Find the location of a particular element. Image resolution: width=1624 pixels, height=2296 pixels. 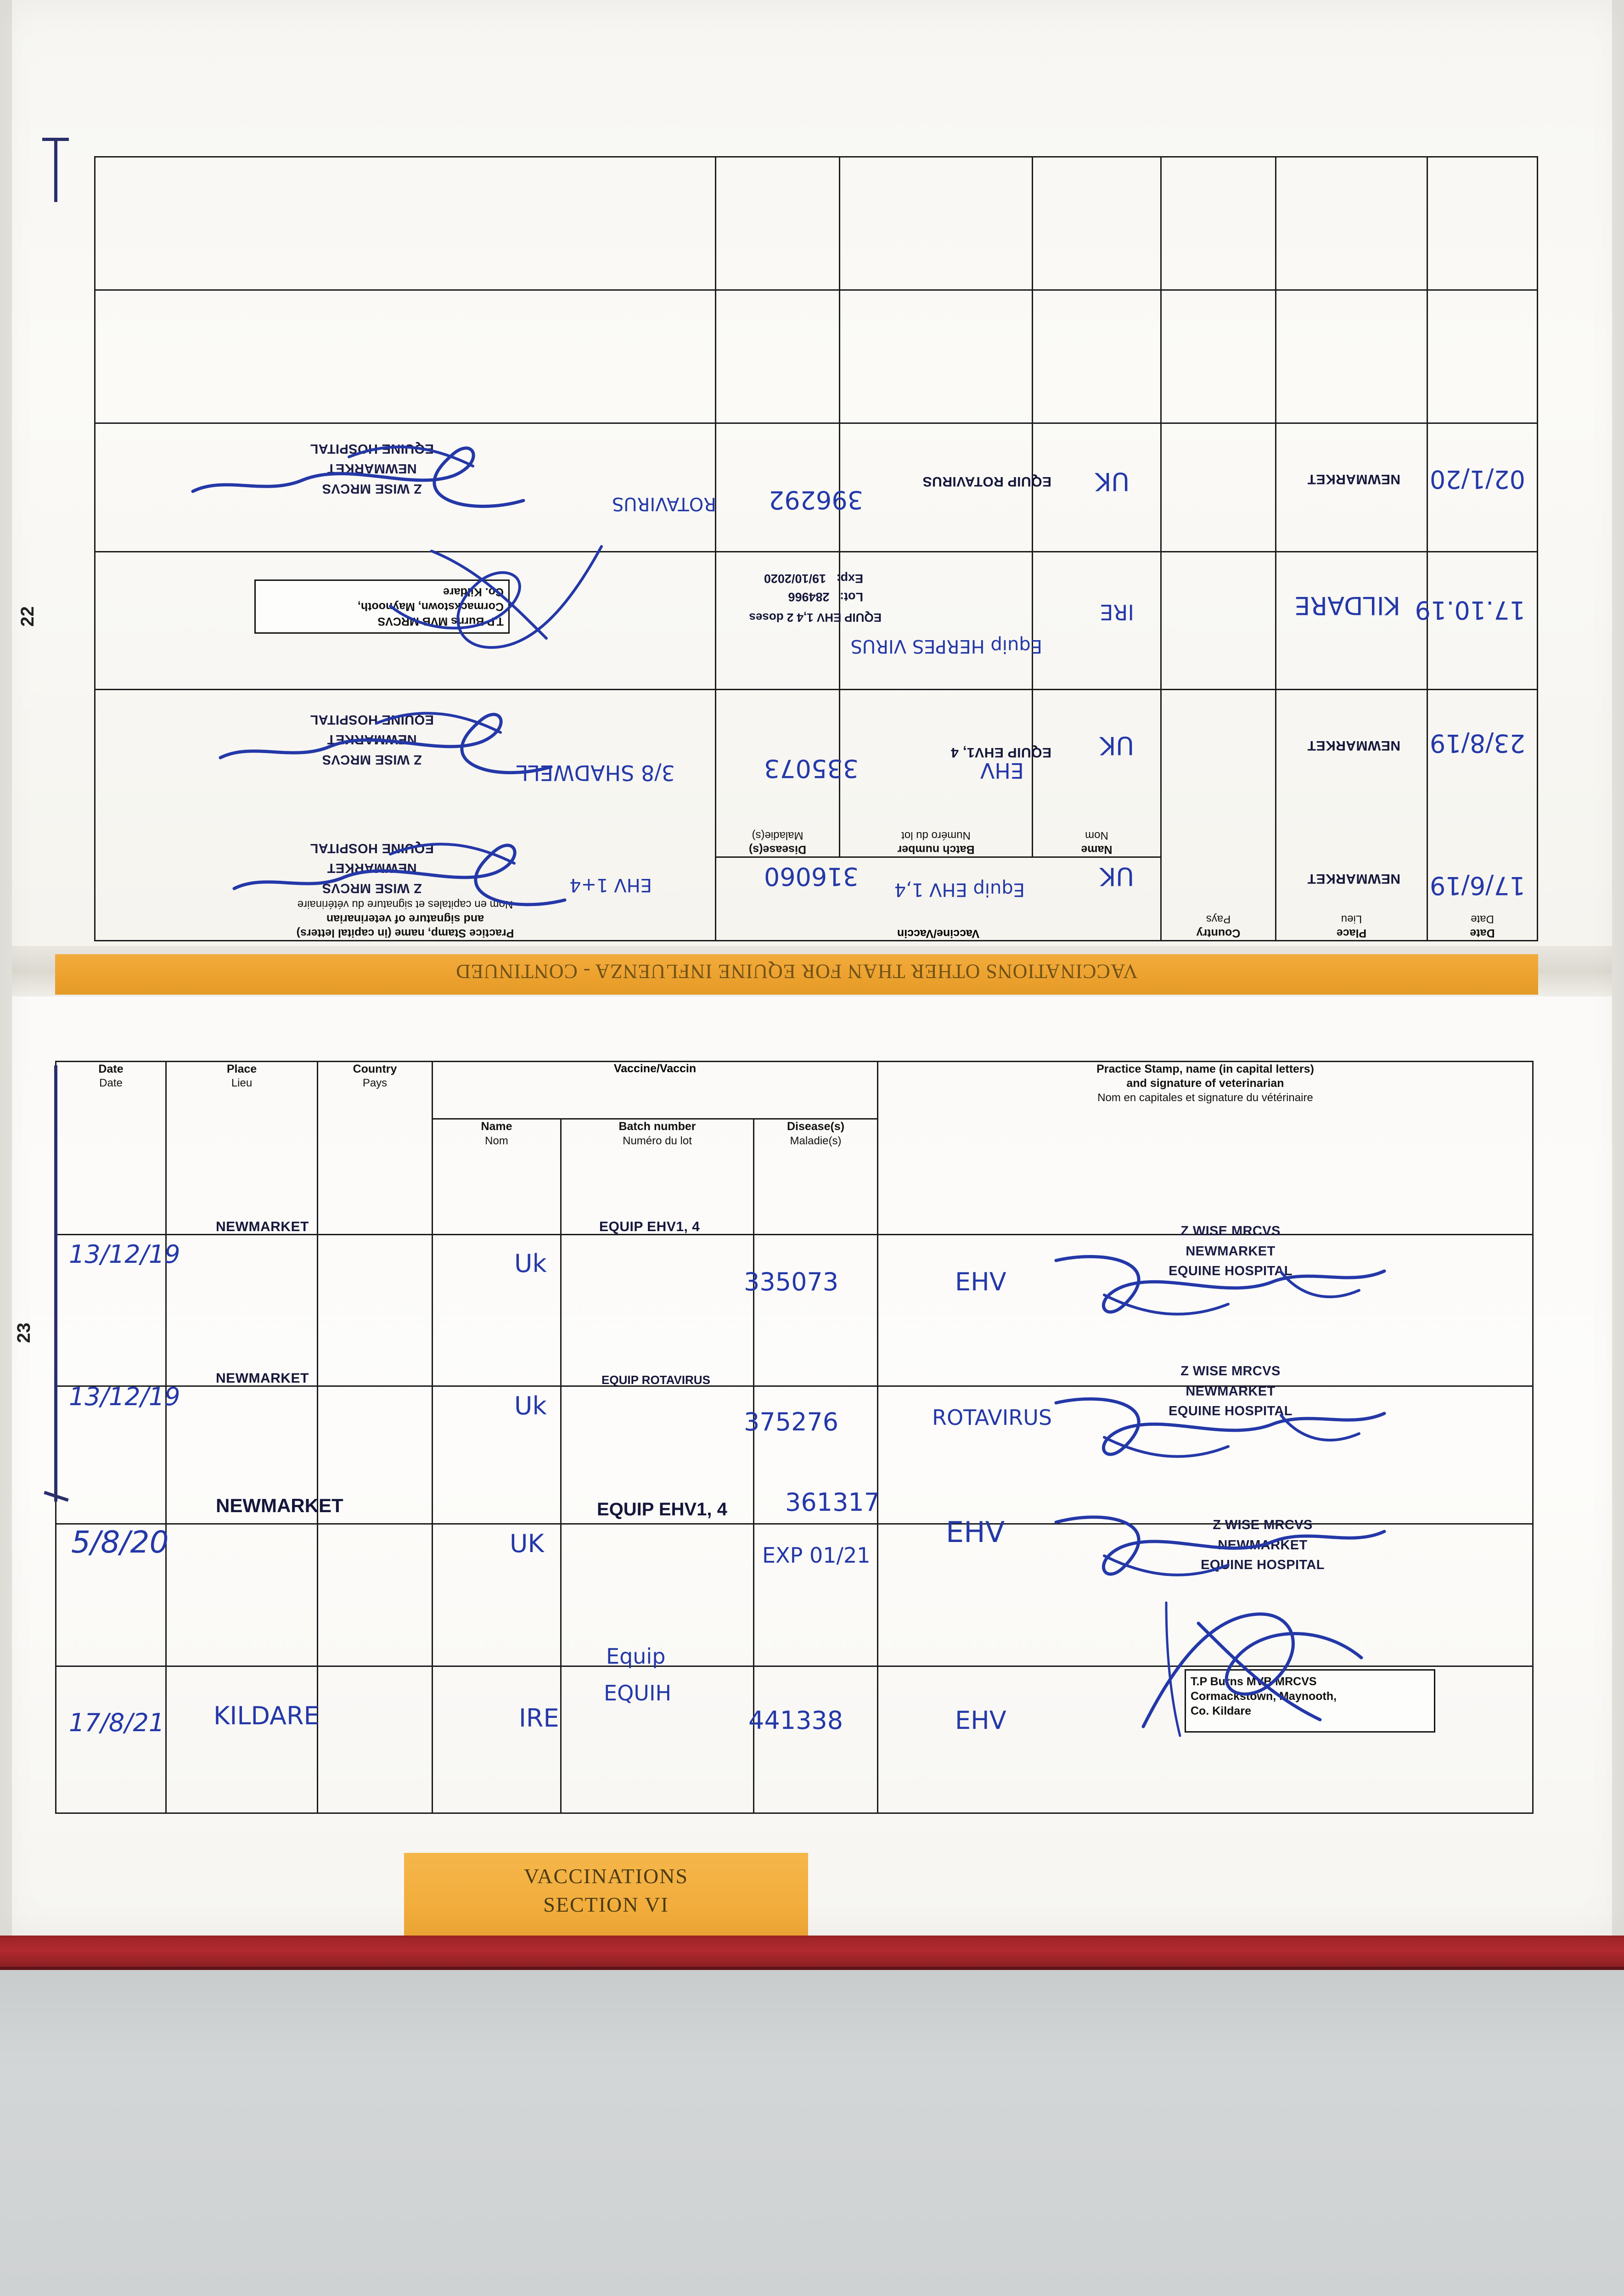

header-place: Place Lieu is located at coordinates (241, 1148).